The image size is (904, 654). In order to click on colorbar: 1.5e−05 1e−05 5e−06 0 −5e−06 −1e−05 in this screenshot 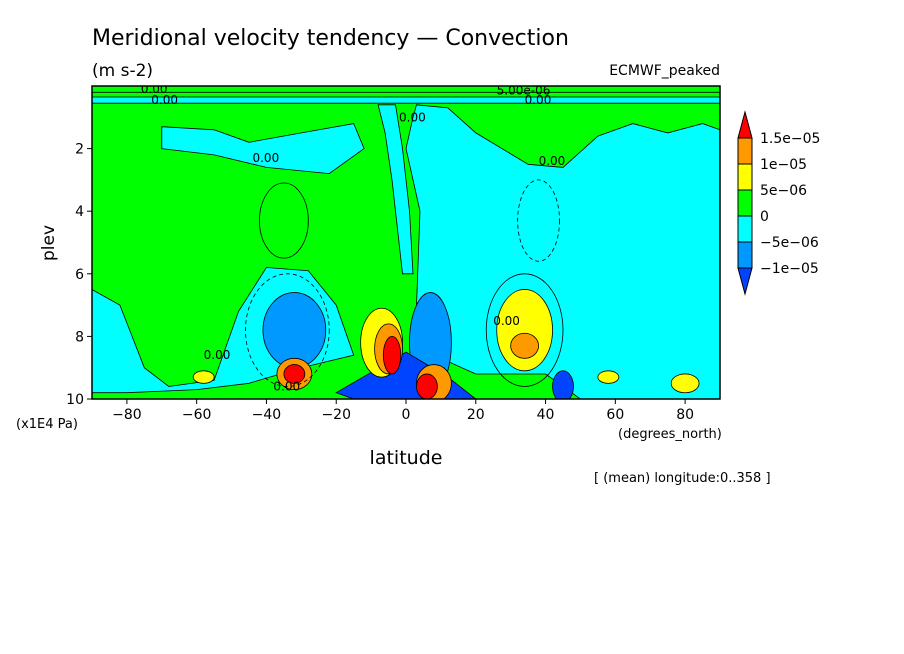, I will do `click(778, 203)`.